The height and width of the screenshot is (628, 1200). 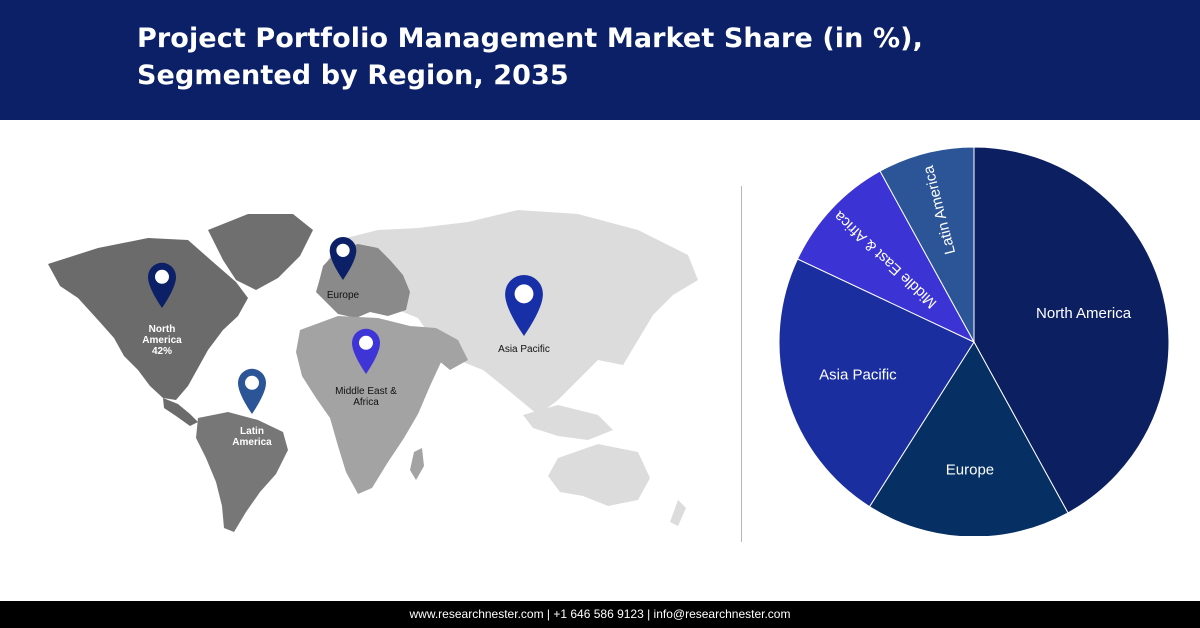 What do you see at coordinates (927, 244) in the screenshot?
I see `pie-slice-latin-america` at bounding box center [927, 244].